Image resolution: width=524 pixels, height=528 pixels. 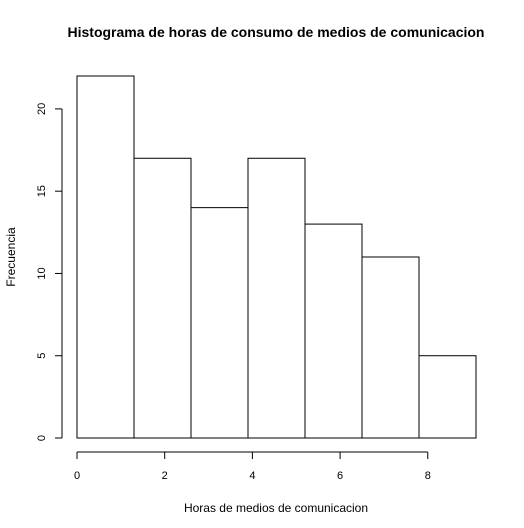 What do you see at coordinates (77, 476) in the screenshot?
I see `x-tick-label-0: 0` at bounding box center [77, 476].